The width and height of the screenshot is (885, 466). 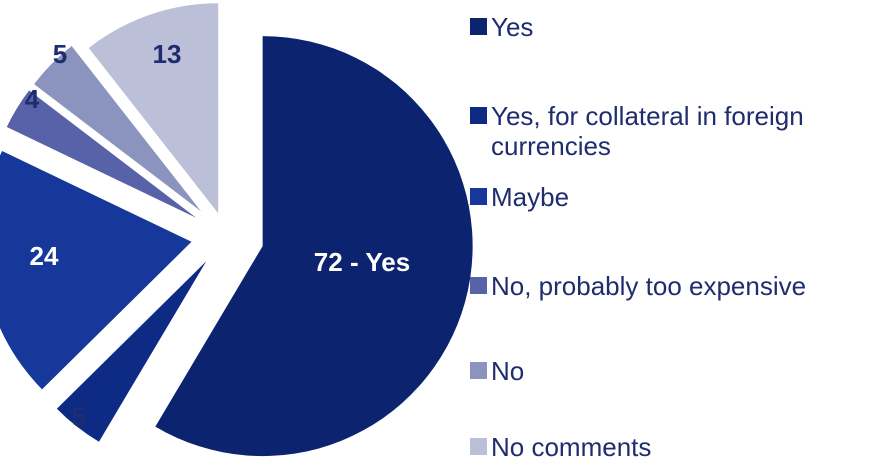 What do you see at coordinates (648, 286) in the screenshot?
I see `legend-label-4: No, probably too expensive` at bounding box center [648, 286].